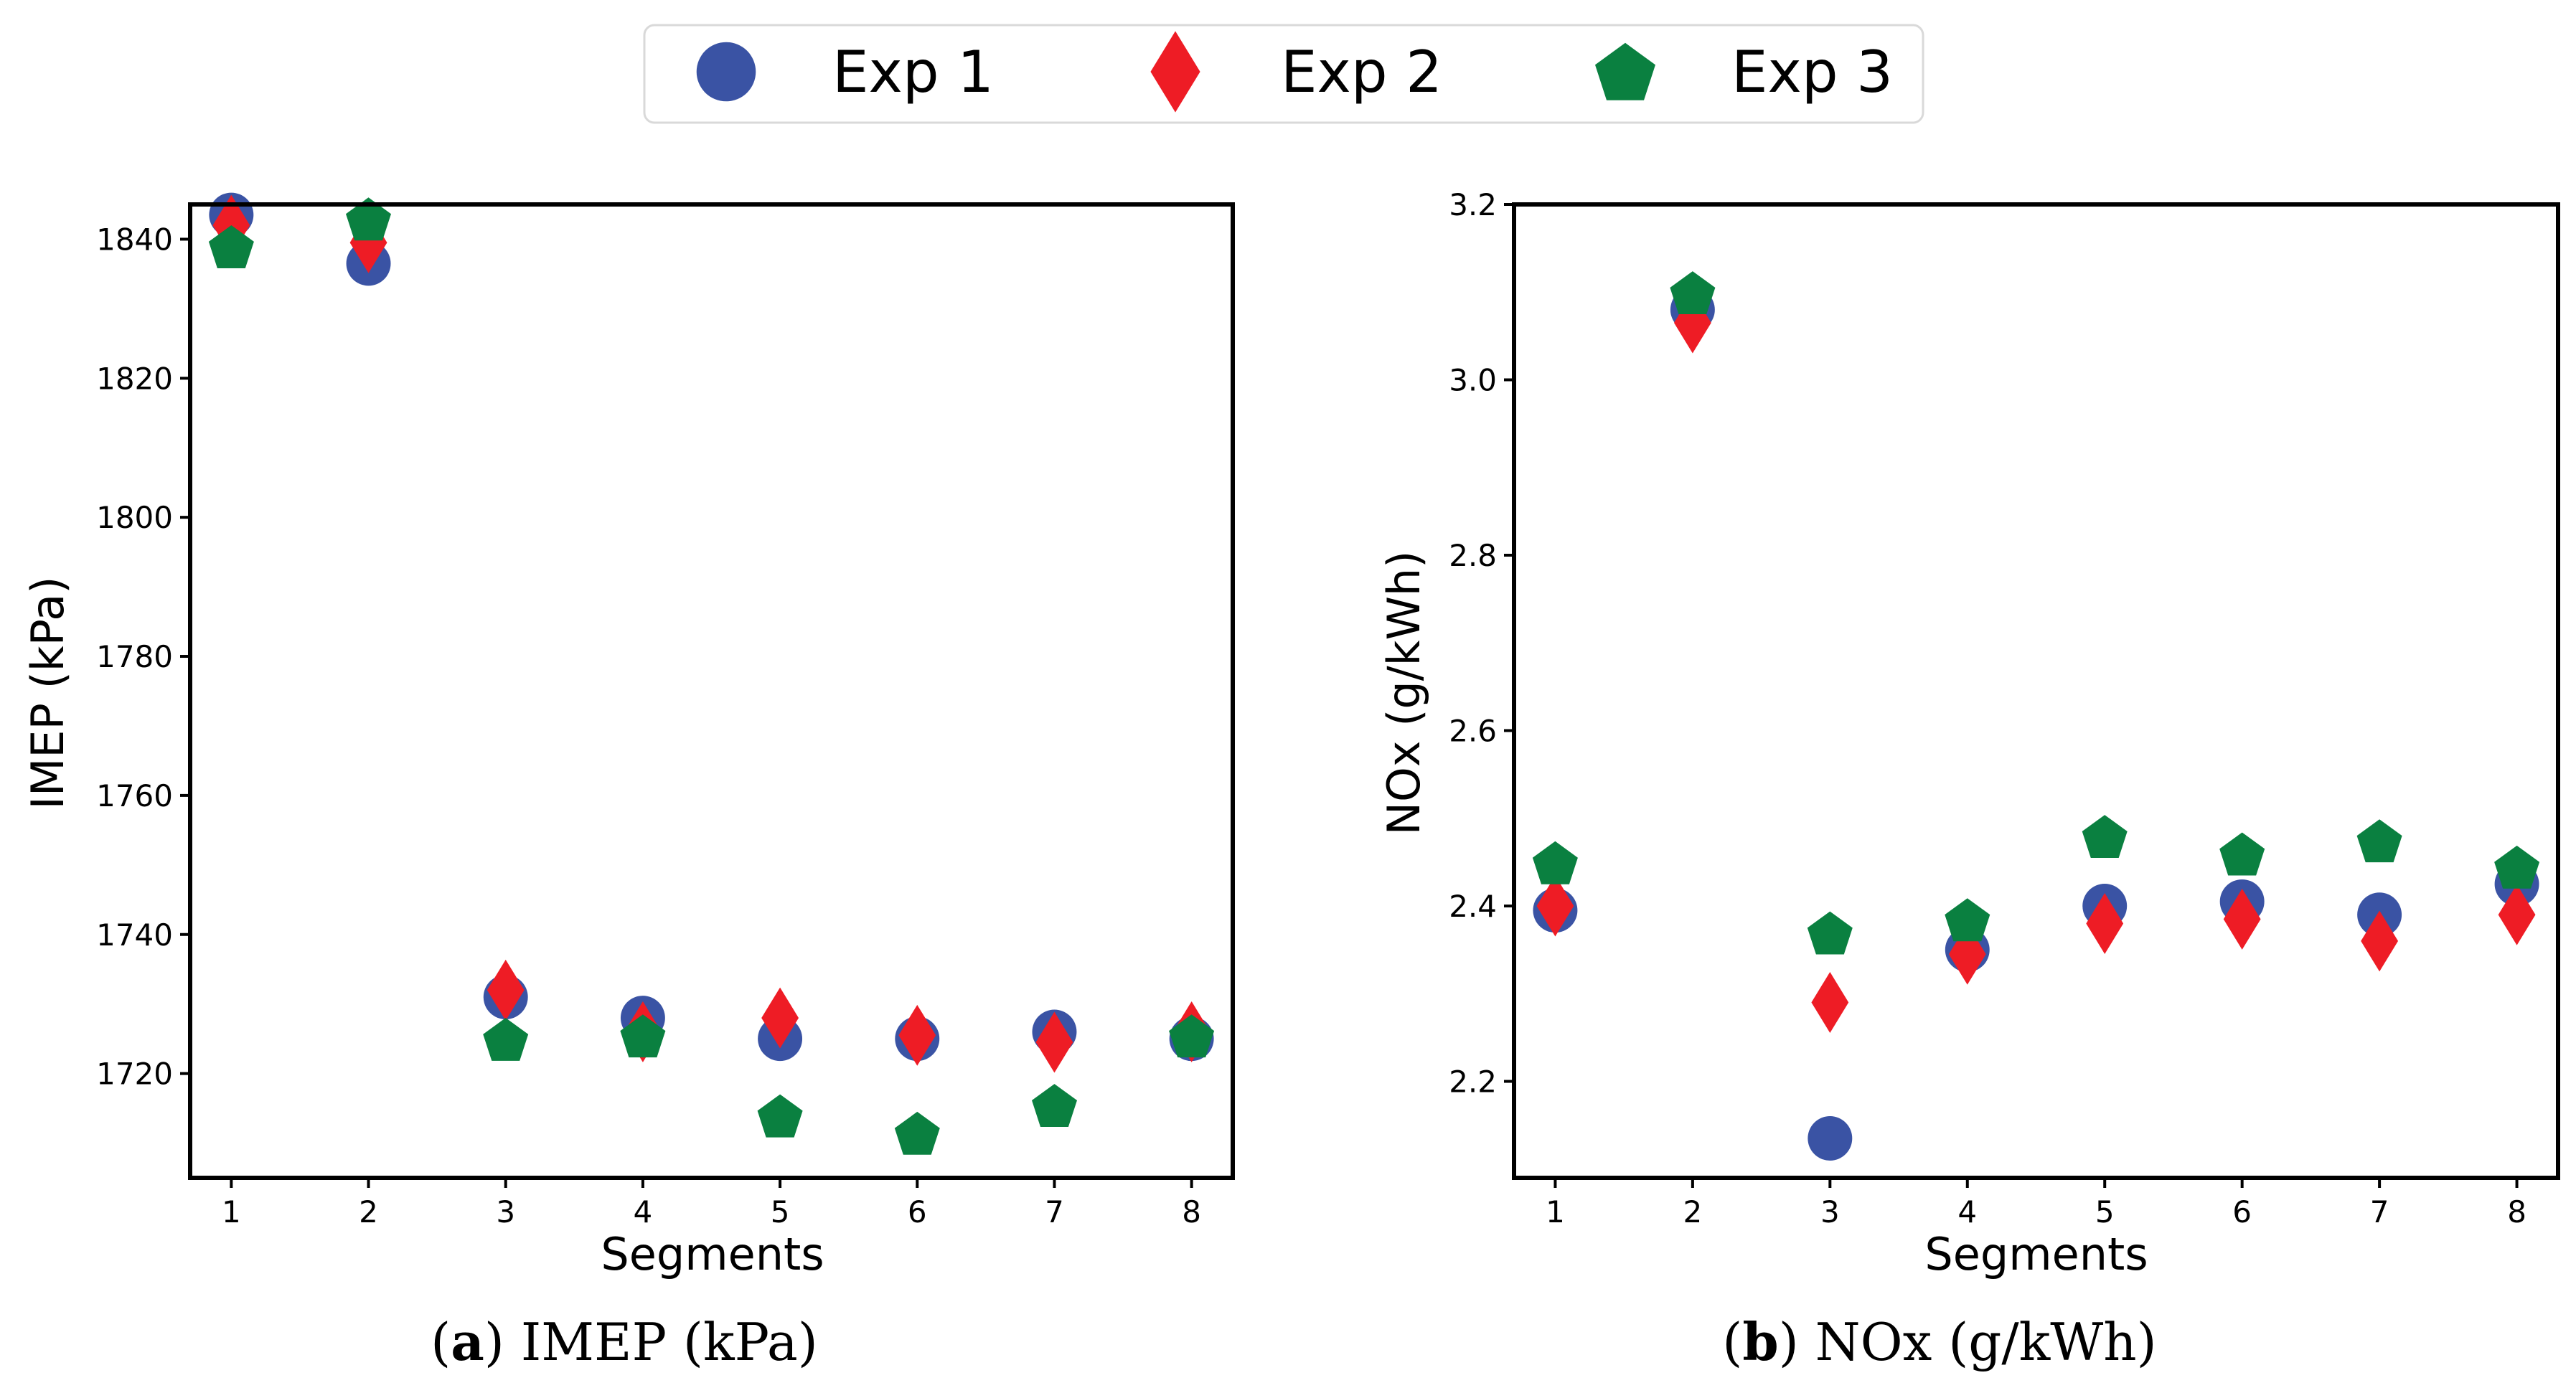  What do you see at coordinates (505, 990) in the screenshot?
I see `imep-point-exp2-seg3` at bounding box center [505, 990].